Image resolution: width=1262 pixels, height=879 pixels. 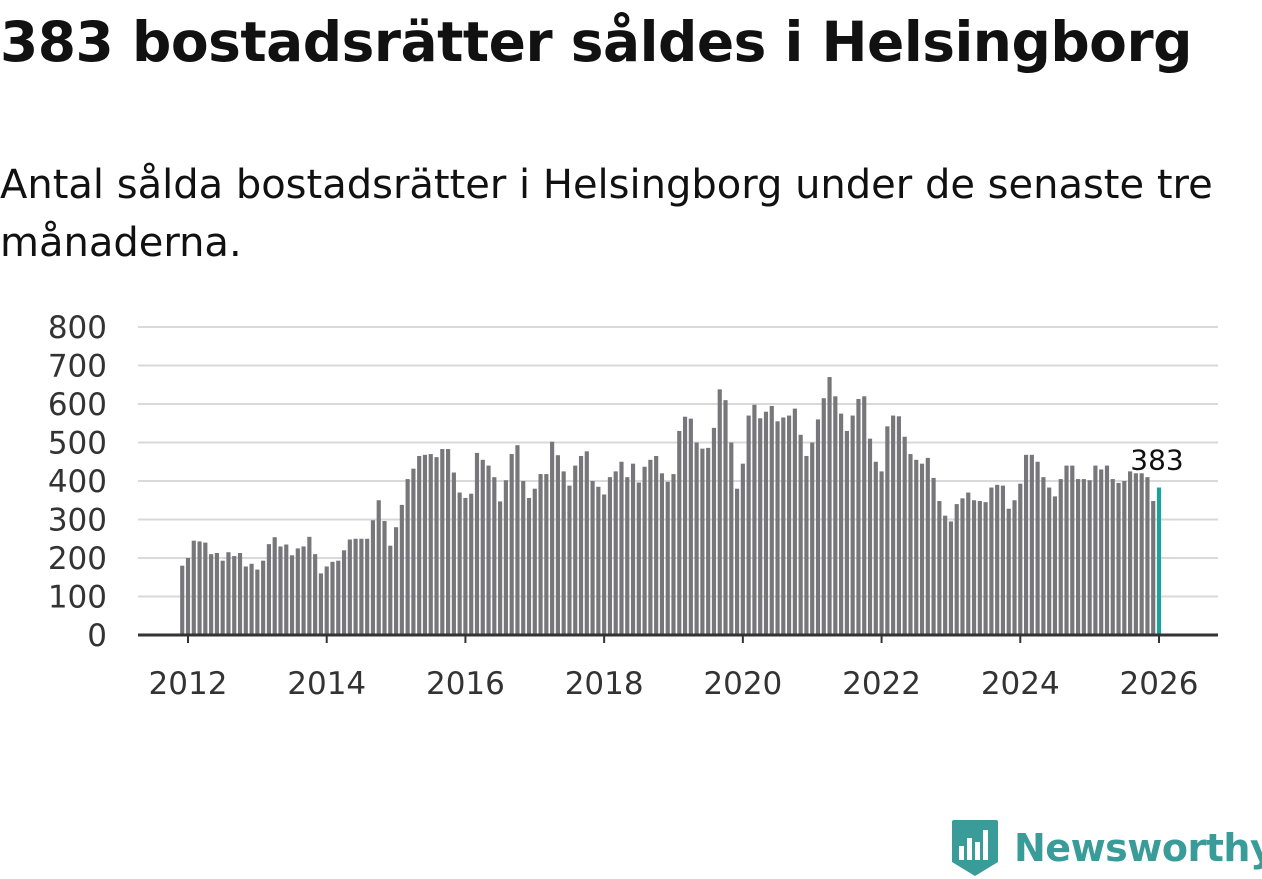 What do you see at coordinates (1159, 561) in the screenshot?
I see `bar-highlight` at bounding box center [1159, 561].